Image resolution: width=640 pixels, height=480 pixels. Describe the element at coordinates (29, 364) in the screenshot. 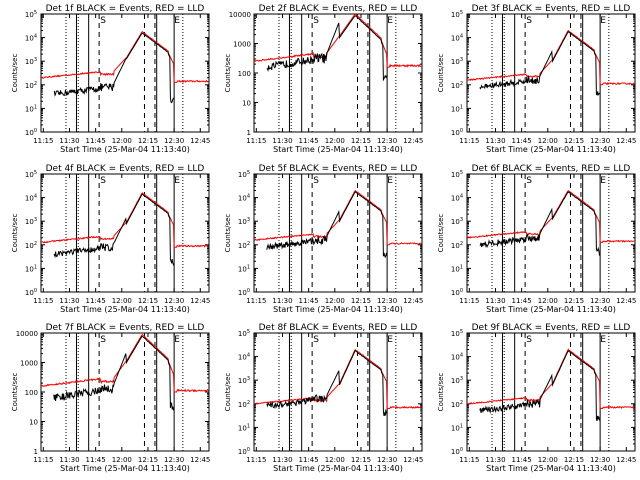

I see `y-tick-label: 1000` at that location.